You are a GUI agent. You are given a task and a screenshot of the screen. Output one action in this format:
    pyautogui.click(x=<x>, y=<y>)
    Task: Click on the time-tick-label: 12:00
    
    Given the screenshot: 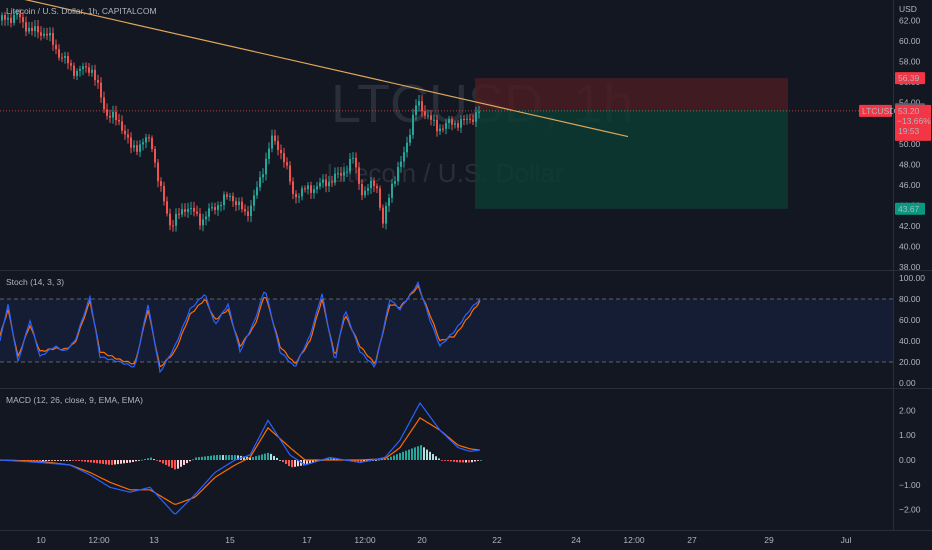 What is the action you would take?
    pyautogui.click(x=634, y=540)
    